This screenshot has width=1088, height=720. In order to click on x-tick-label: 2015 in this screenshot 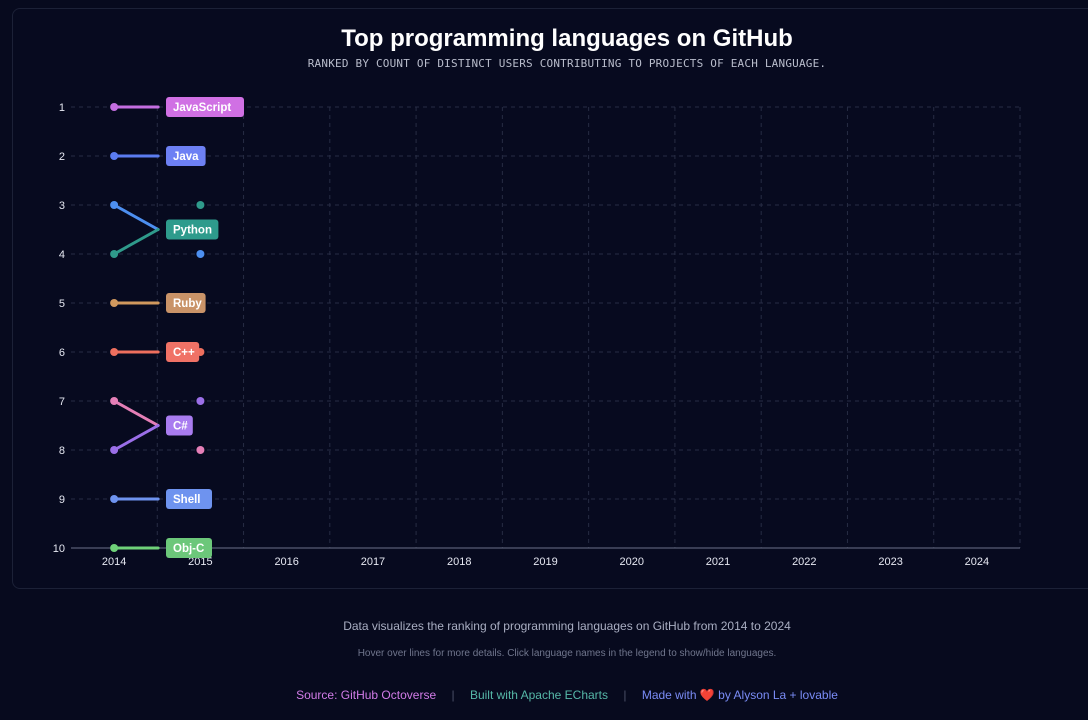, I will do `click(200, 562)`.